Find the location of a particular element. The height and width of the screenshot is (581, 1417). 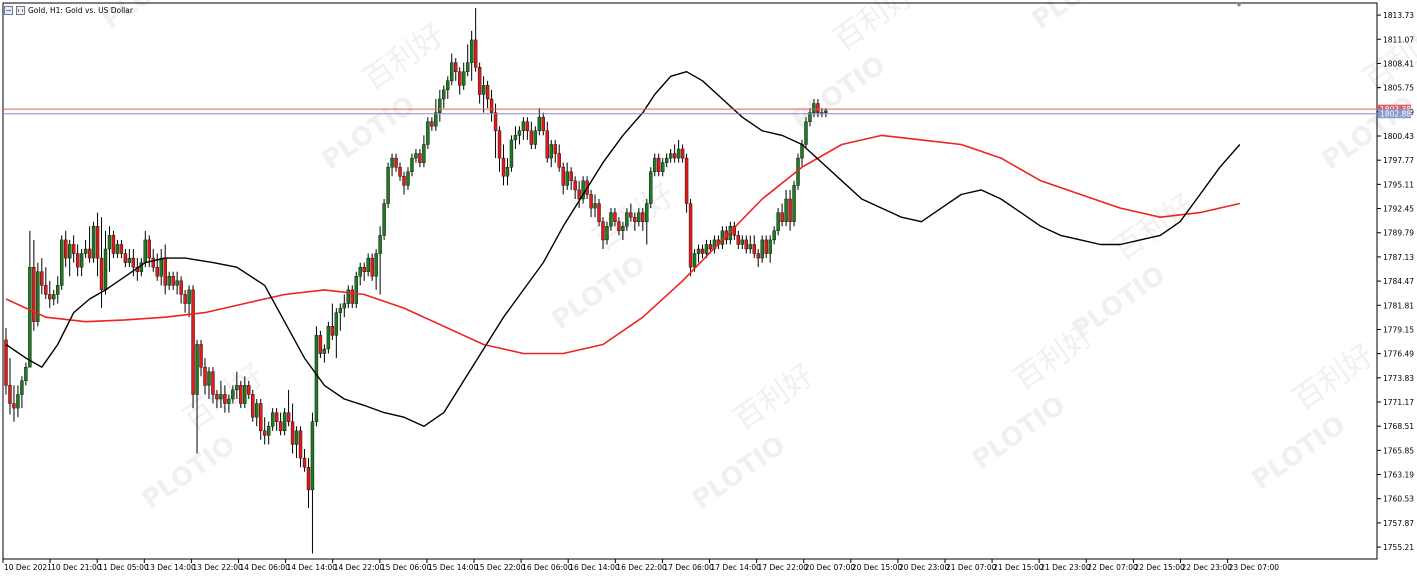

price-tick-label: 1757.87 is located at coordinates (1398, 523).